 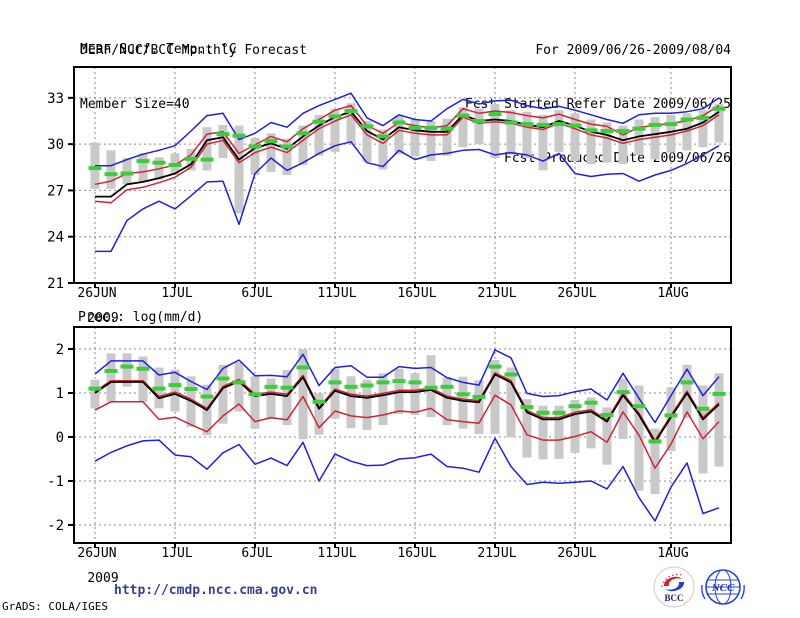 I want to click on x-tick-label: 26JUL, so click(x=576, y=553).